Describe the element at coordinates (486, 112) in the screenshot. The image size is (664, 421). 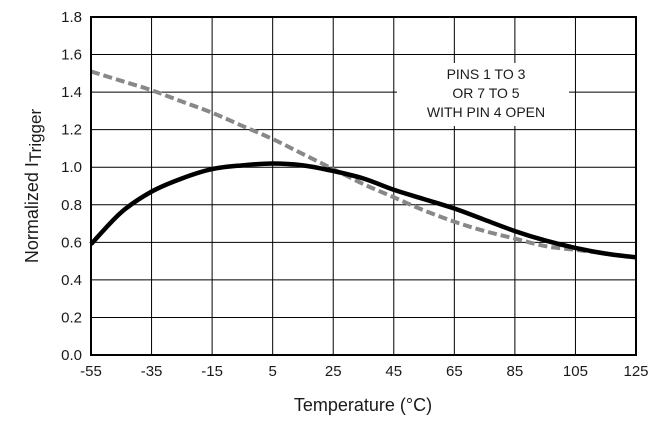
I see `annotation-line-3: WITH PIN 4 OPEN` at that location.